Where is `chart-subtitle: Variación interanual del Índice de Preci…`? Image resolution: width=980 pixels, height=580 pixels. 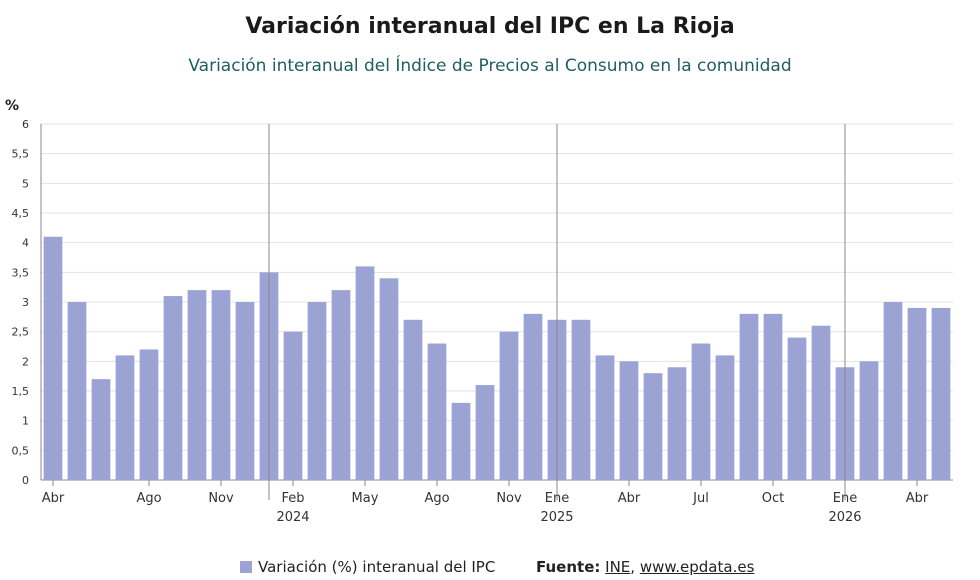 chart-subtitle: Variación interanual del Índice de Preci… is located at coordinates (490, 66).